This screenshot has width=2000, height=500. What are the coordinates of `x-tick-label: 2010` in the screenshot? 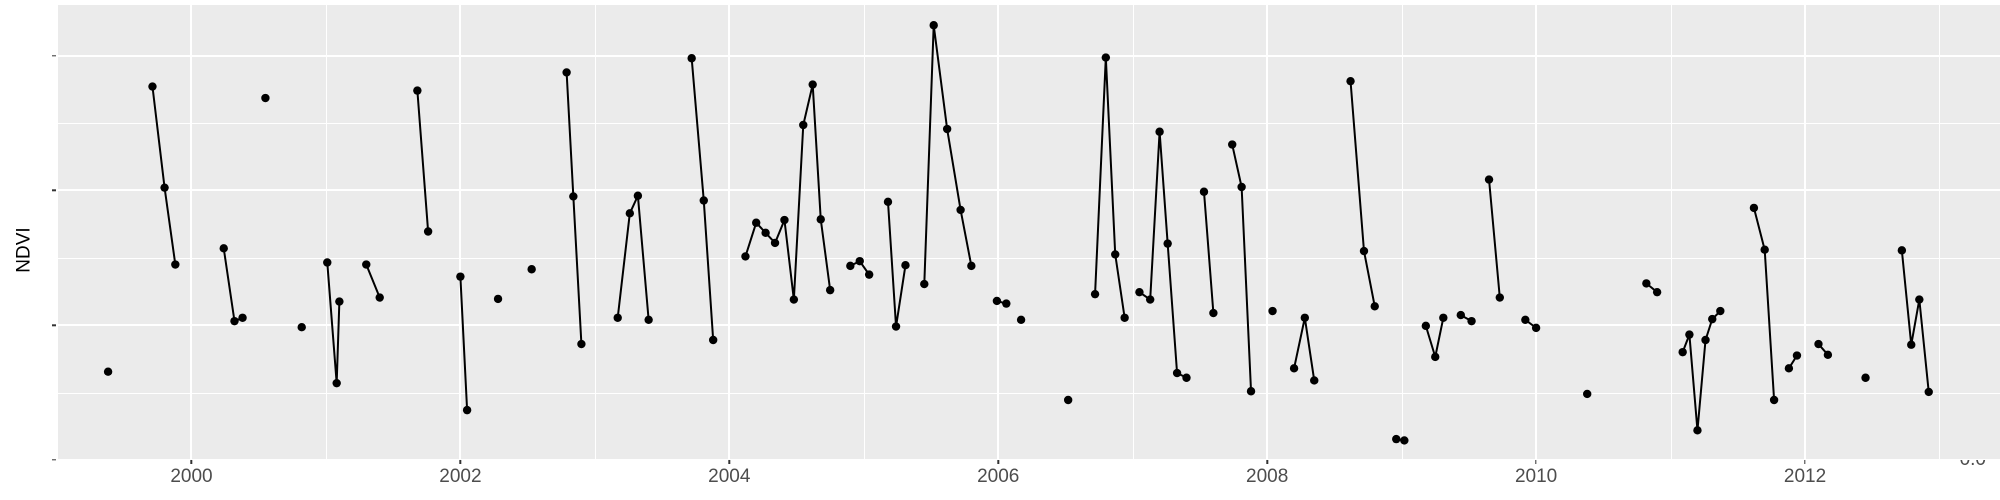 It's located at (1536, 476).